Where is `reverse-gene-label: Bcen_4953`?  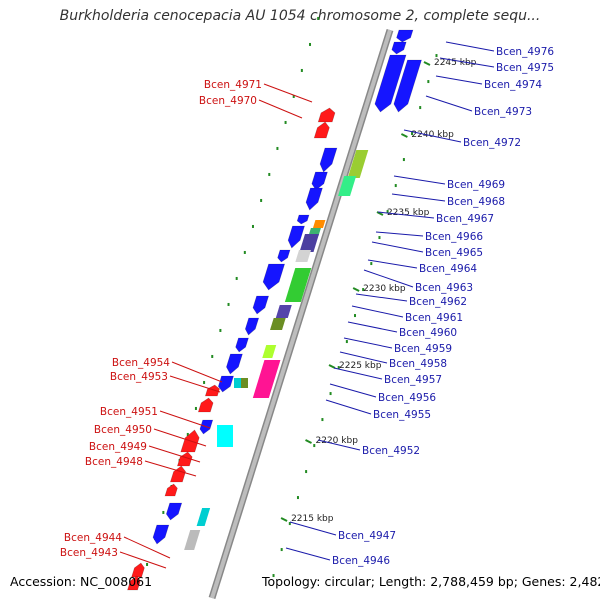
reverse-gene-label: Bcen_4953 is located at coordinates (139, 377).